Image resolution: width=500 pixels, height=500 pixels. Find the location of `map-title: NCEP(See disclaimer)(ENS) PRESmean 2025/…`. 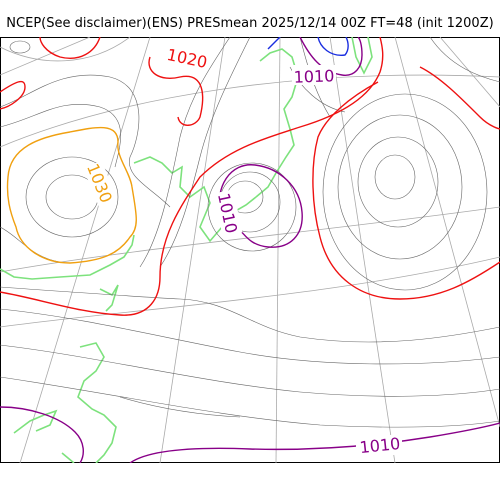

map-title: NCEP(See disclaimer)(ENS) PRESmean 2025/… is located at coordinates (250, 23).